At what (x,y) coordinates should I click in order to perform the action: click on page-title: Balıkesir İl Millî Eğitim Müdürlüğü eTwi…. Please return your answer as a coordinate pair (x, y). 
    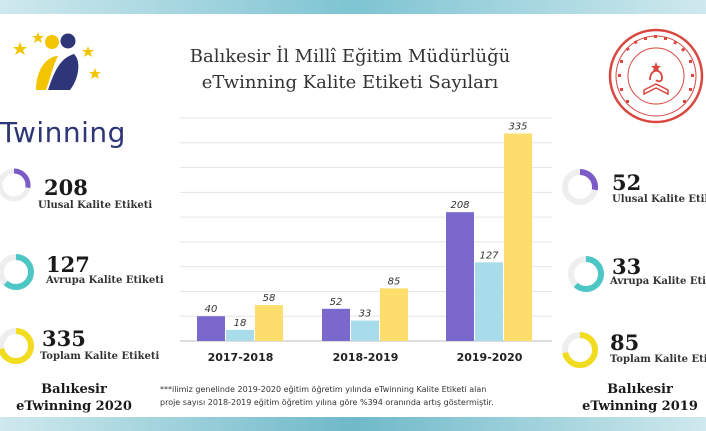
    Looking at the image, I should click on (350, 70).